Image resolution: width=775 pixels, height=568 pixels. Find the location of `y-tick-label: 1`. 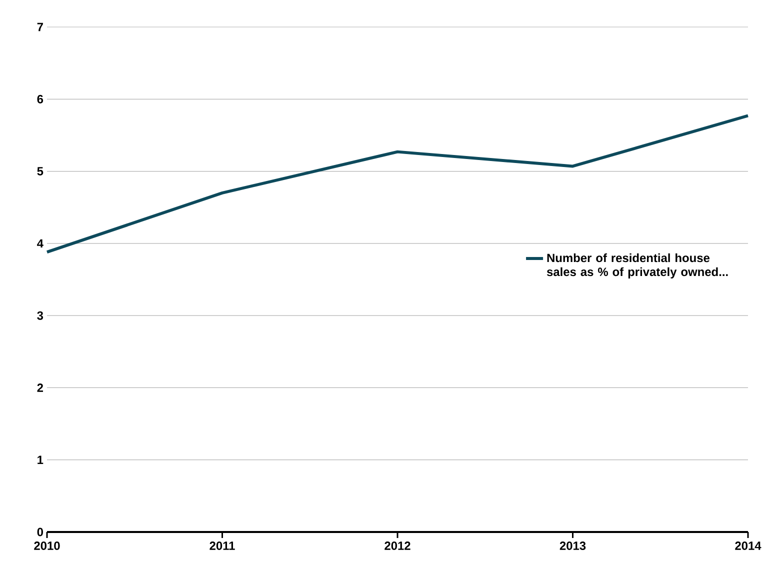

y-tick-label: 1 is located at coordinates (41, 460).